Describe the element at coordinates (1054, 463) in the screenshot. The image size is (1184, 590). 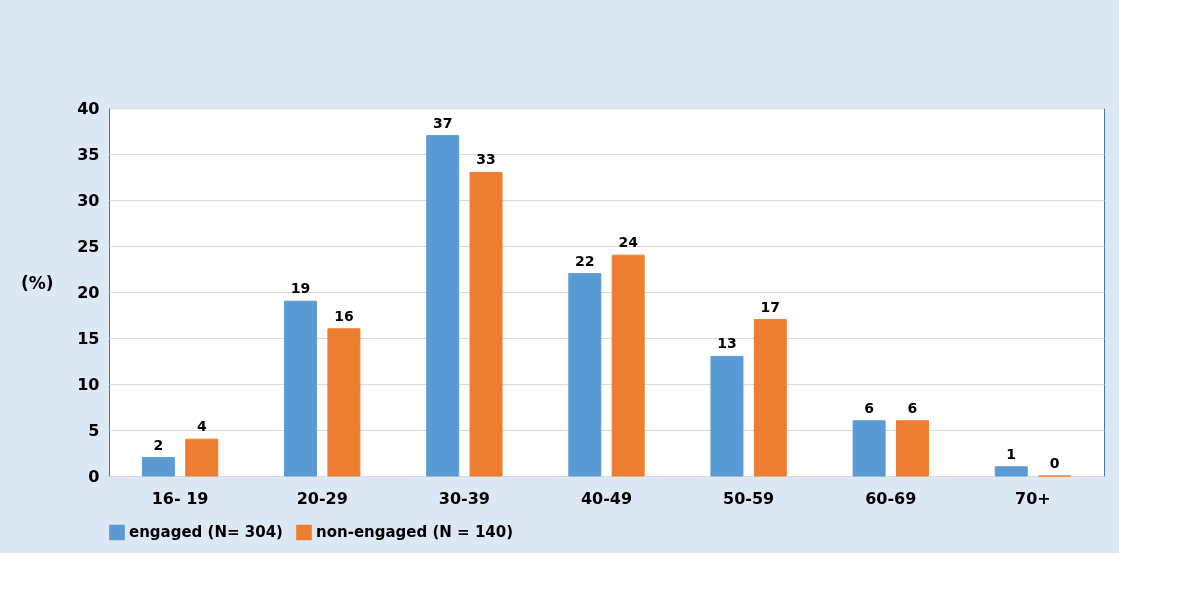
I see `data-label: 0` at that location.